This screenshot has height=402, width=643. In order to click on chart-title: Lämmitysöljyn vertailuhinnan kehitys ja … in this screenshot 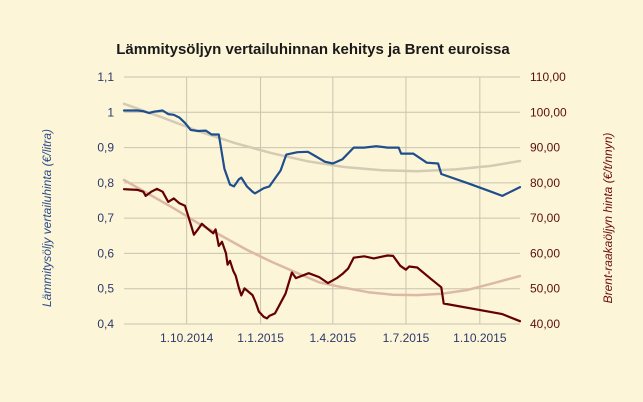, I will do `click(313, 49)`.